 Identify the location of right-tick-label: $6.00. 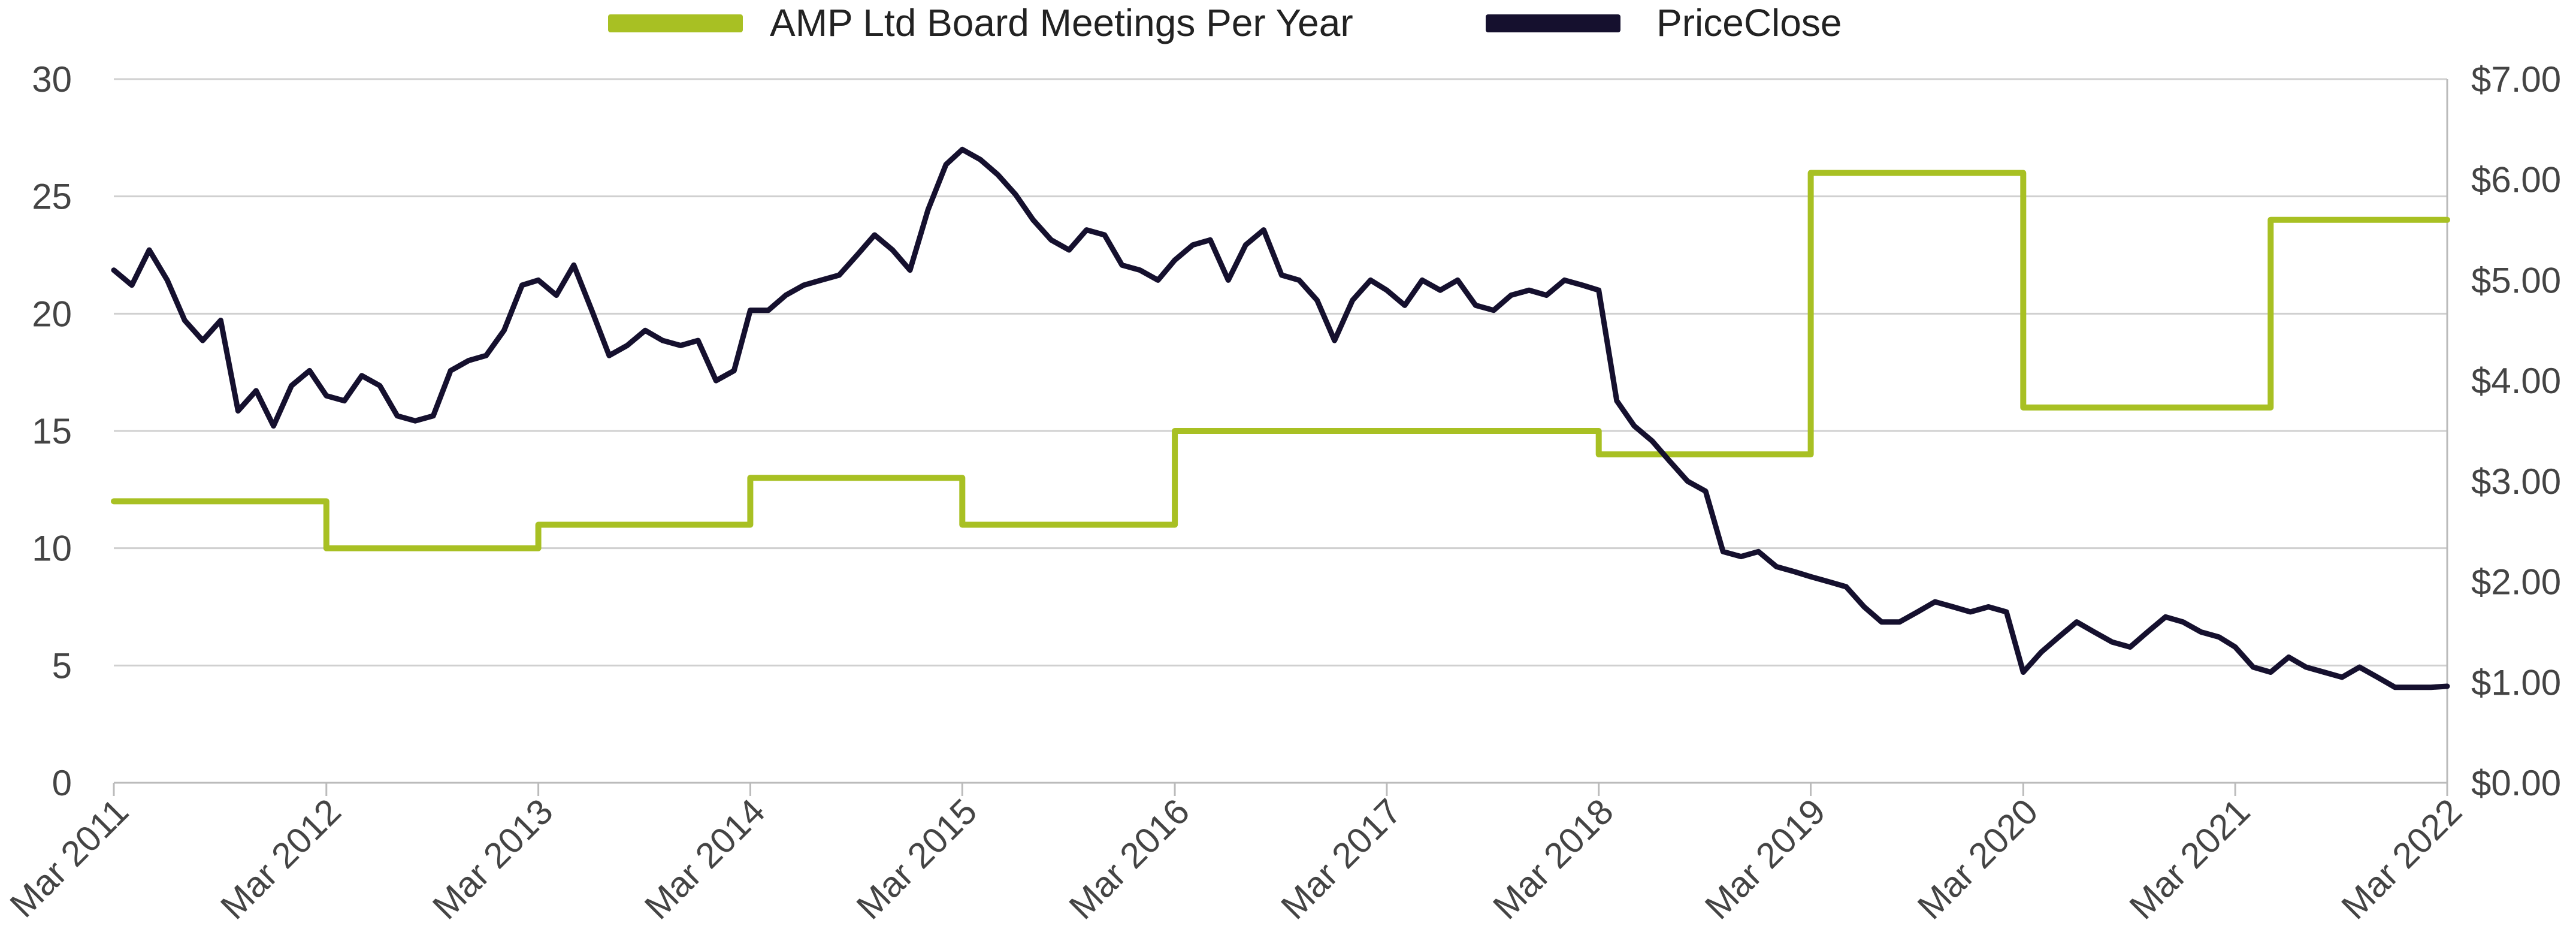
(2516, 180).